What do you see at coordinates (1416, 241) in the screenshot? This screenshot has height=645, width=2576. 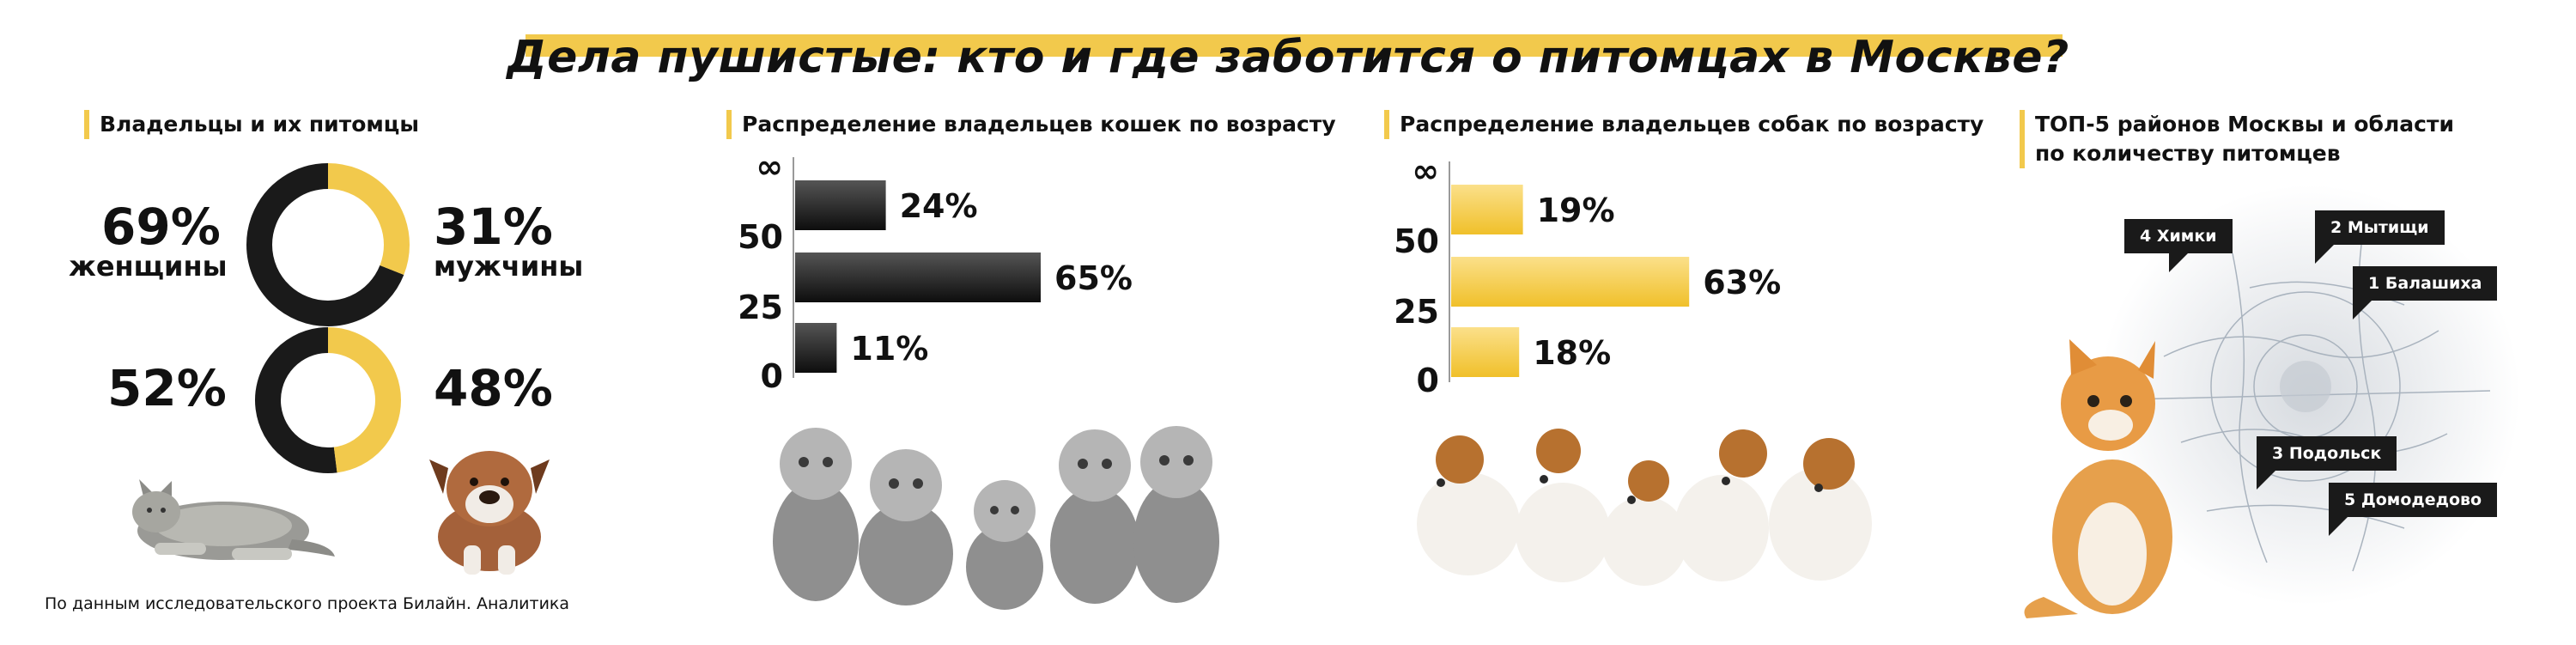 I see `dogs-age-tick-label: 50` at bounding box center [1416, 241].